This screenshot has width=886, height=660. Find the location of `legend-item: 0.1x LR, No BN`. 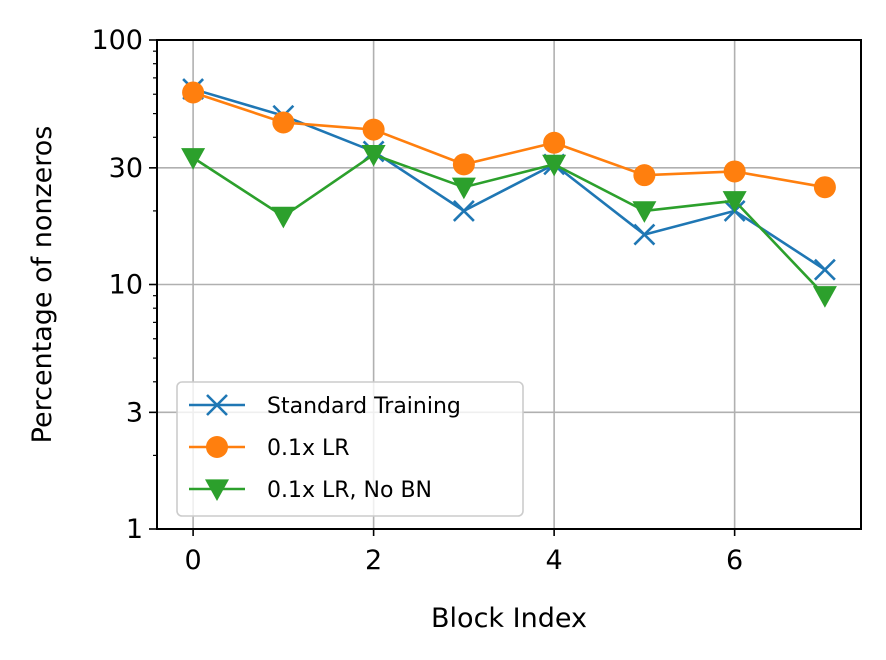

legend-item: 0.1x LR, No BN is located at coordinates (310, 490).